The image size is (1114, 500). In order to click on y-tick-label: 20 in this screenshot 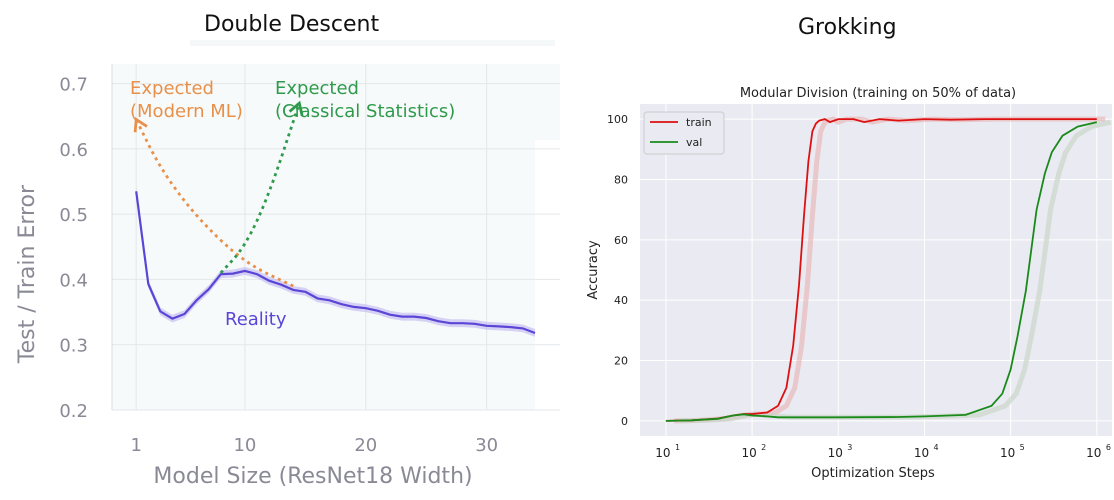, I will do `click(621, 361)`.